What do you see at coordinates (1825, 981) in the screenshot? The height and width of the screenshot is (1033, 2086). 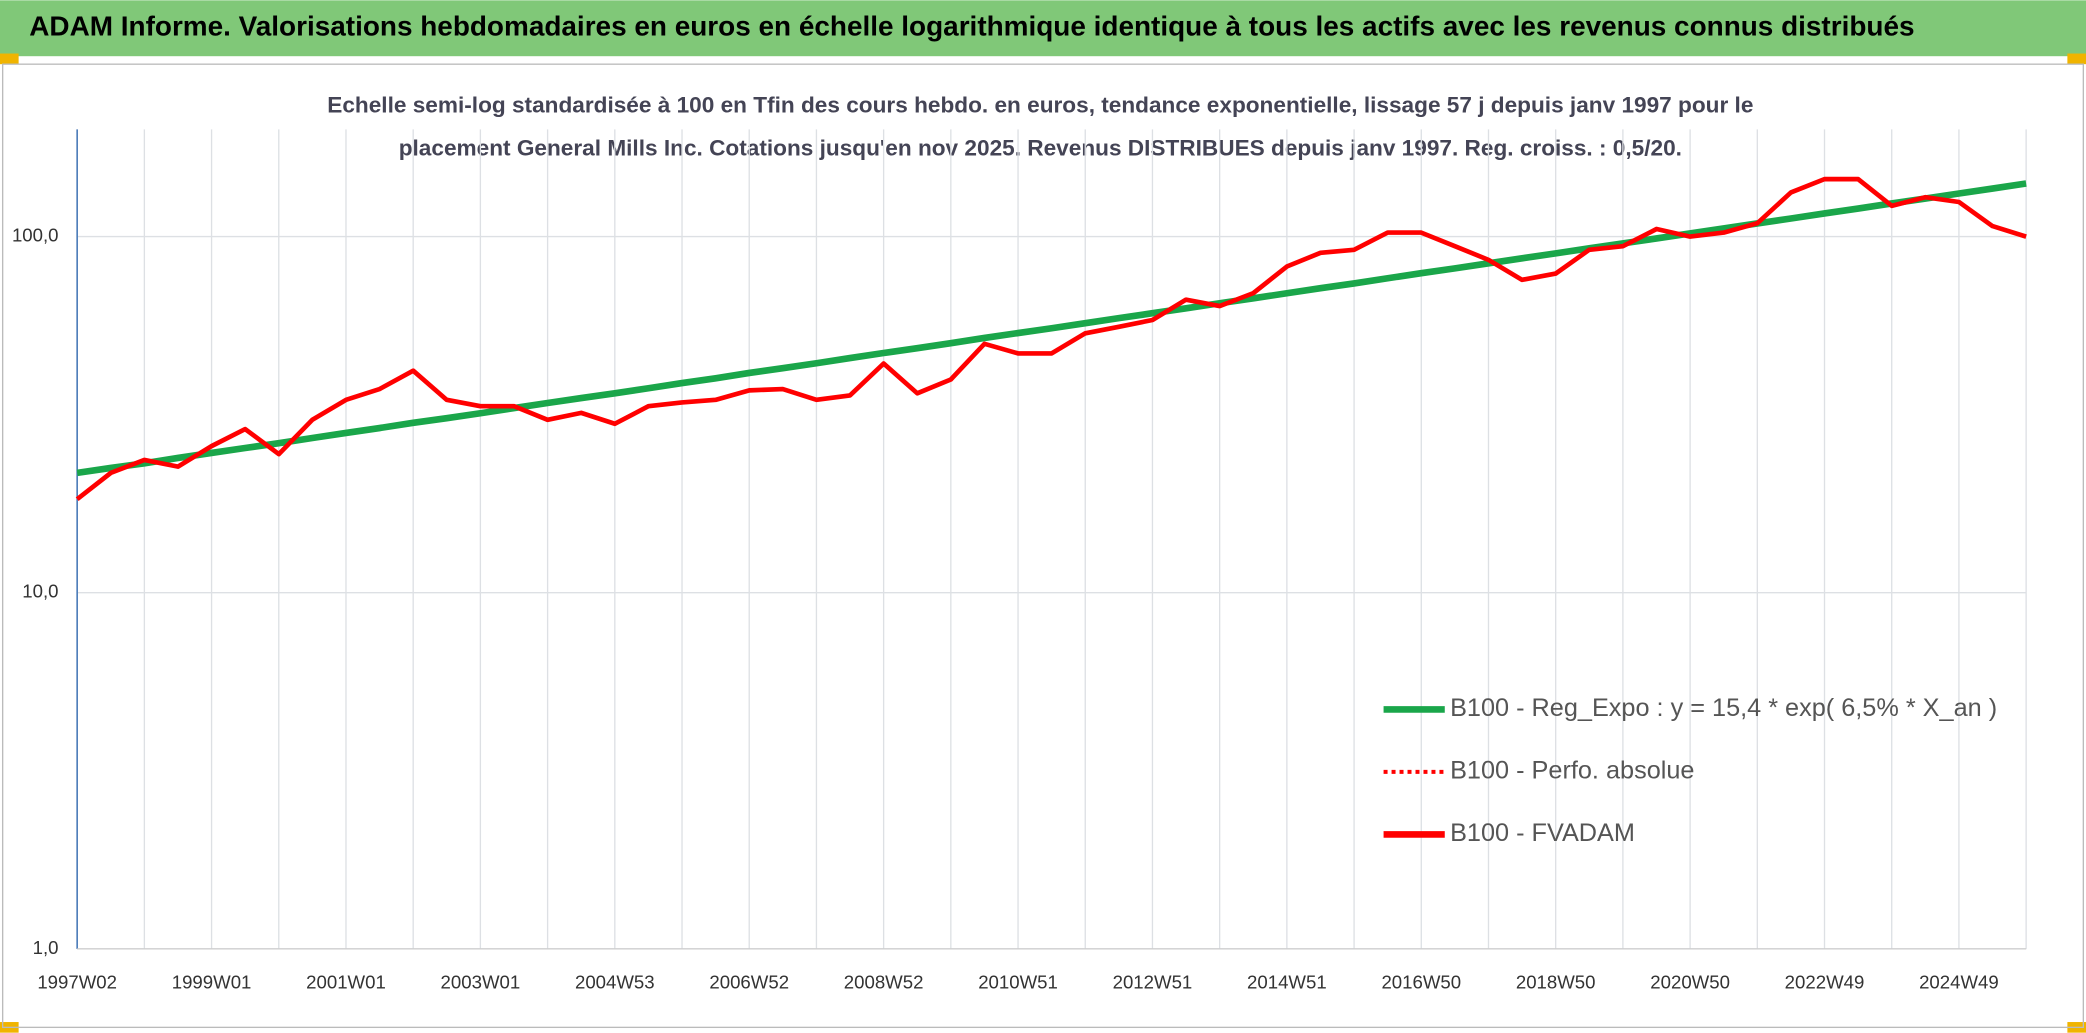 I see `x-tick-label: 2022W49` at bounding box center [1825, 981].